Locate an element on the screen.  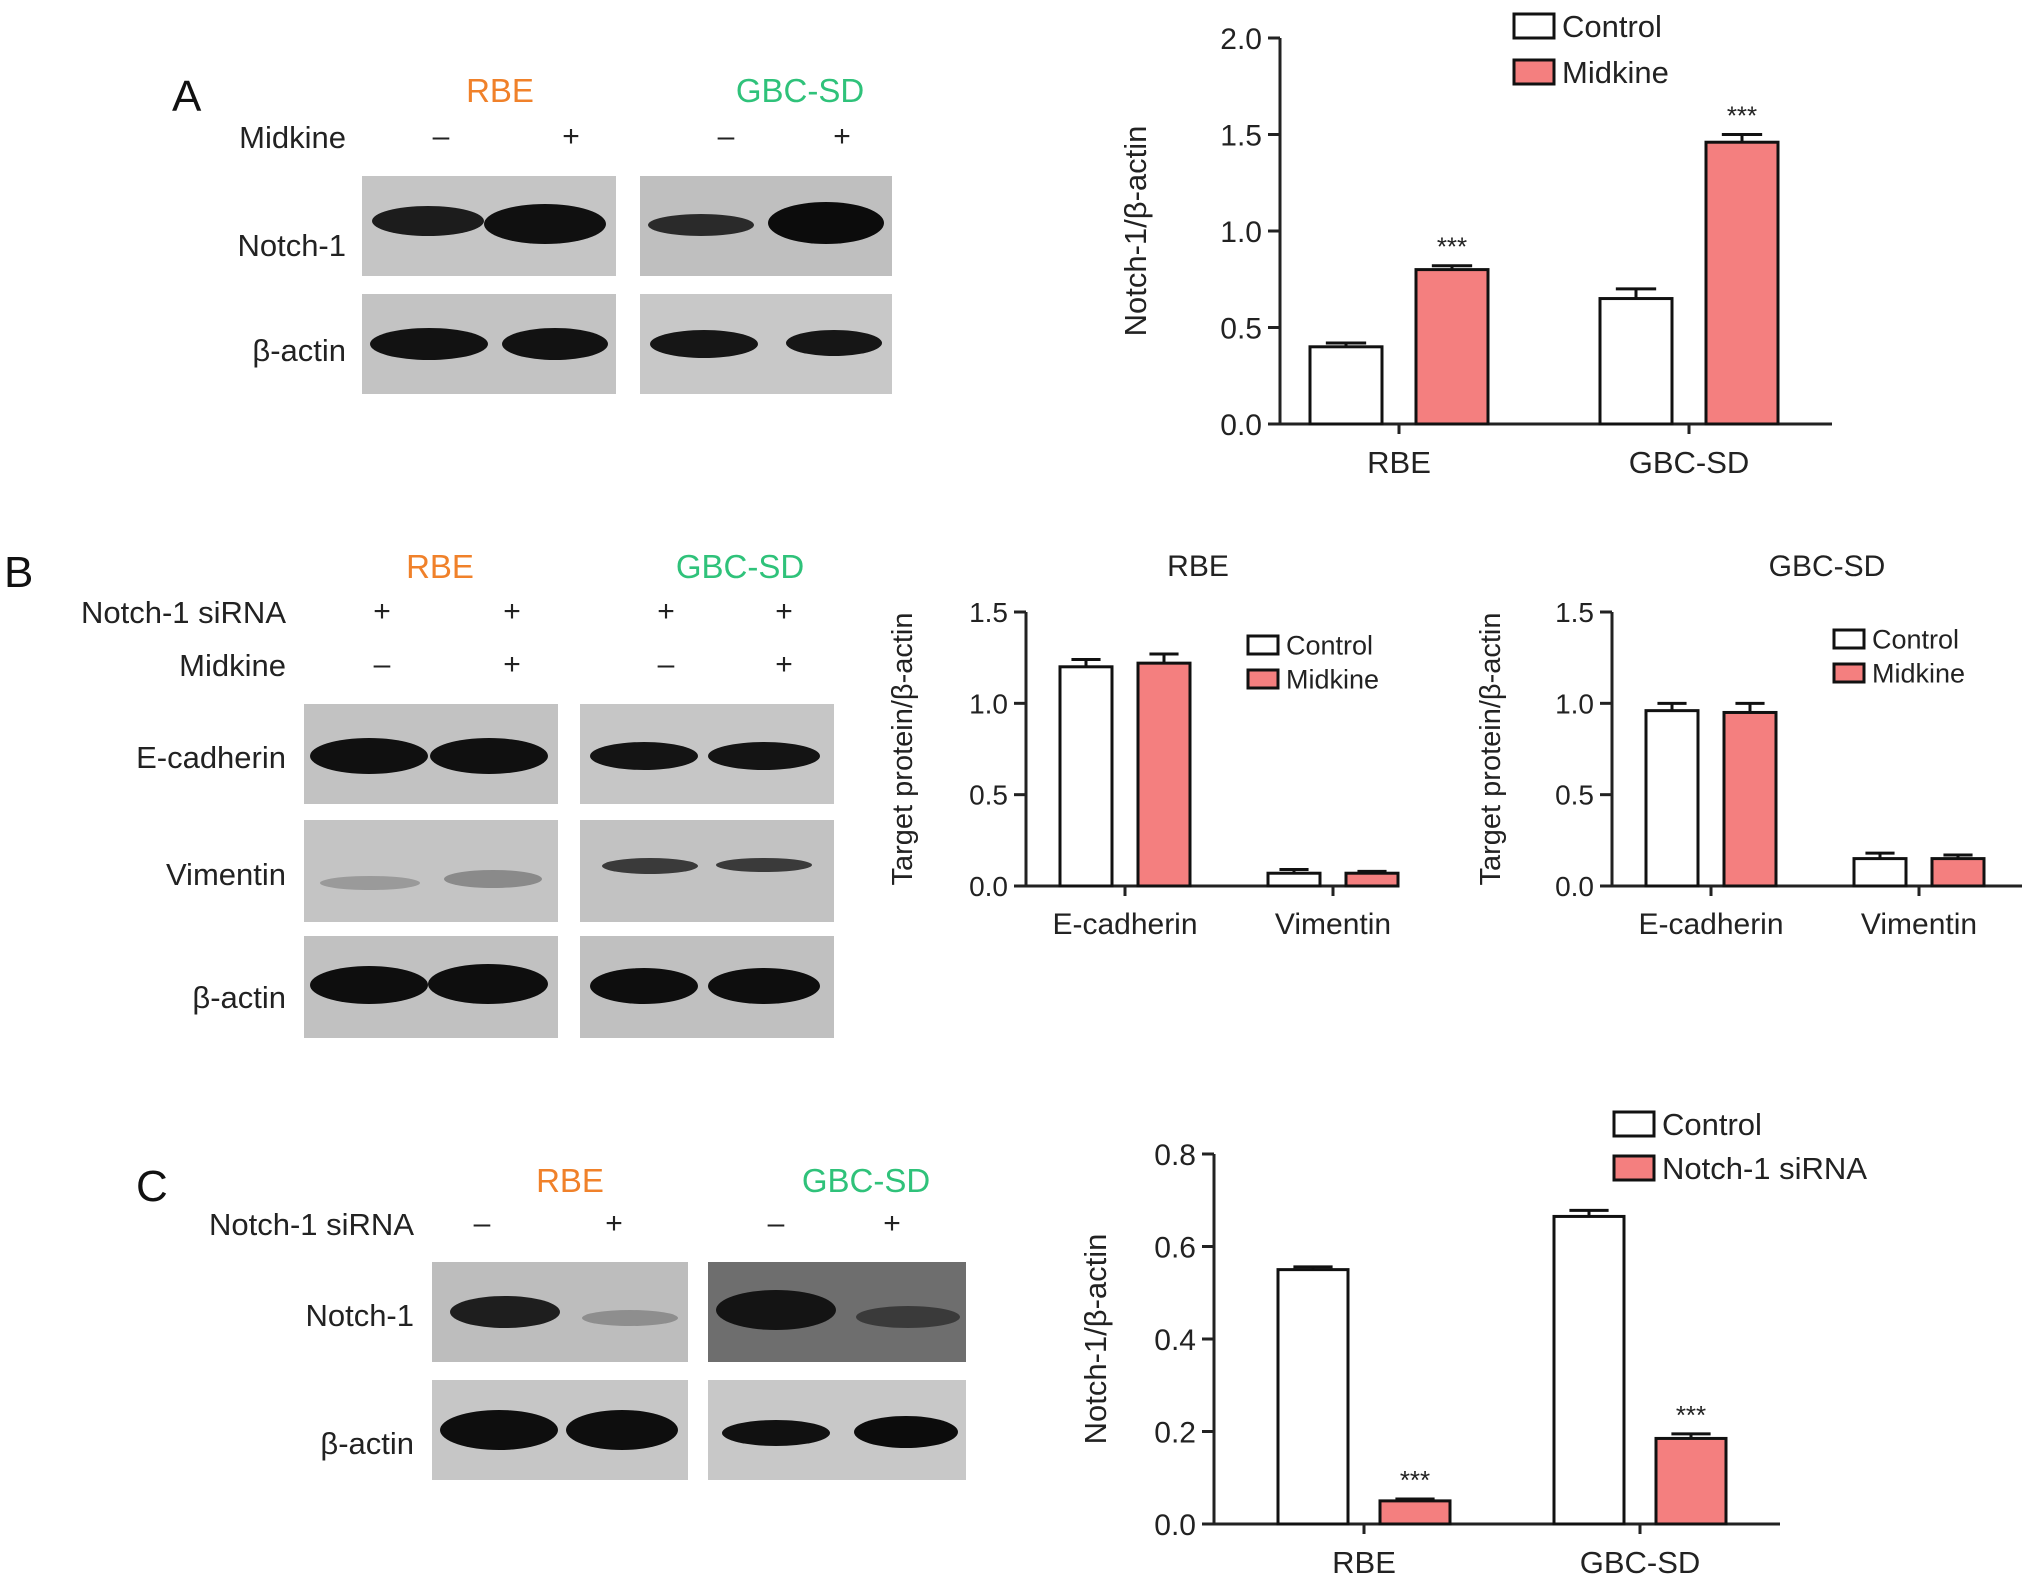
chart-a-y-tick-label: 0.5 is located at coordinates (1241, 328).